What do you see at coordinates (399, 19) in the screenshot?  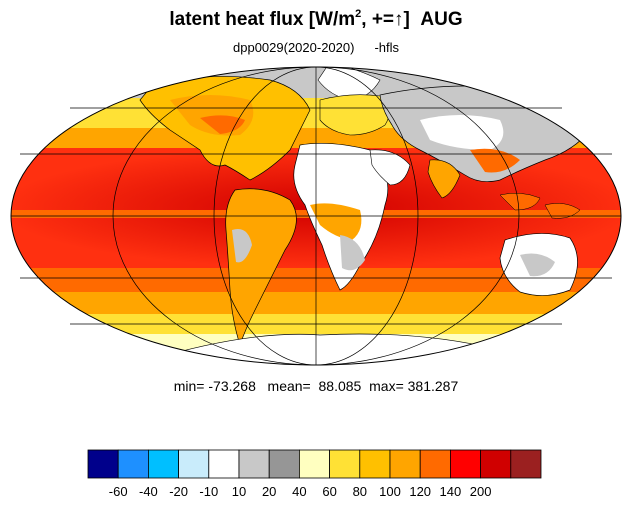 I see `up-arrow-icon: ↑` at bounding box center [399, 19].